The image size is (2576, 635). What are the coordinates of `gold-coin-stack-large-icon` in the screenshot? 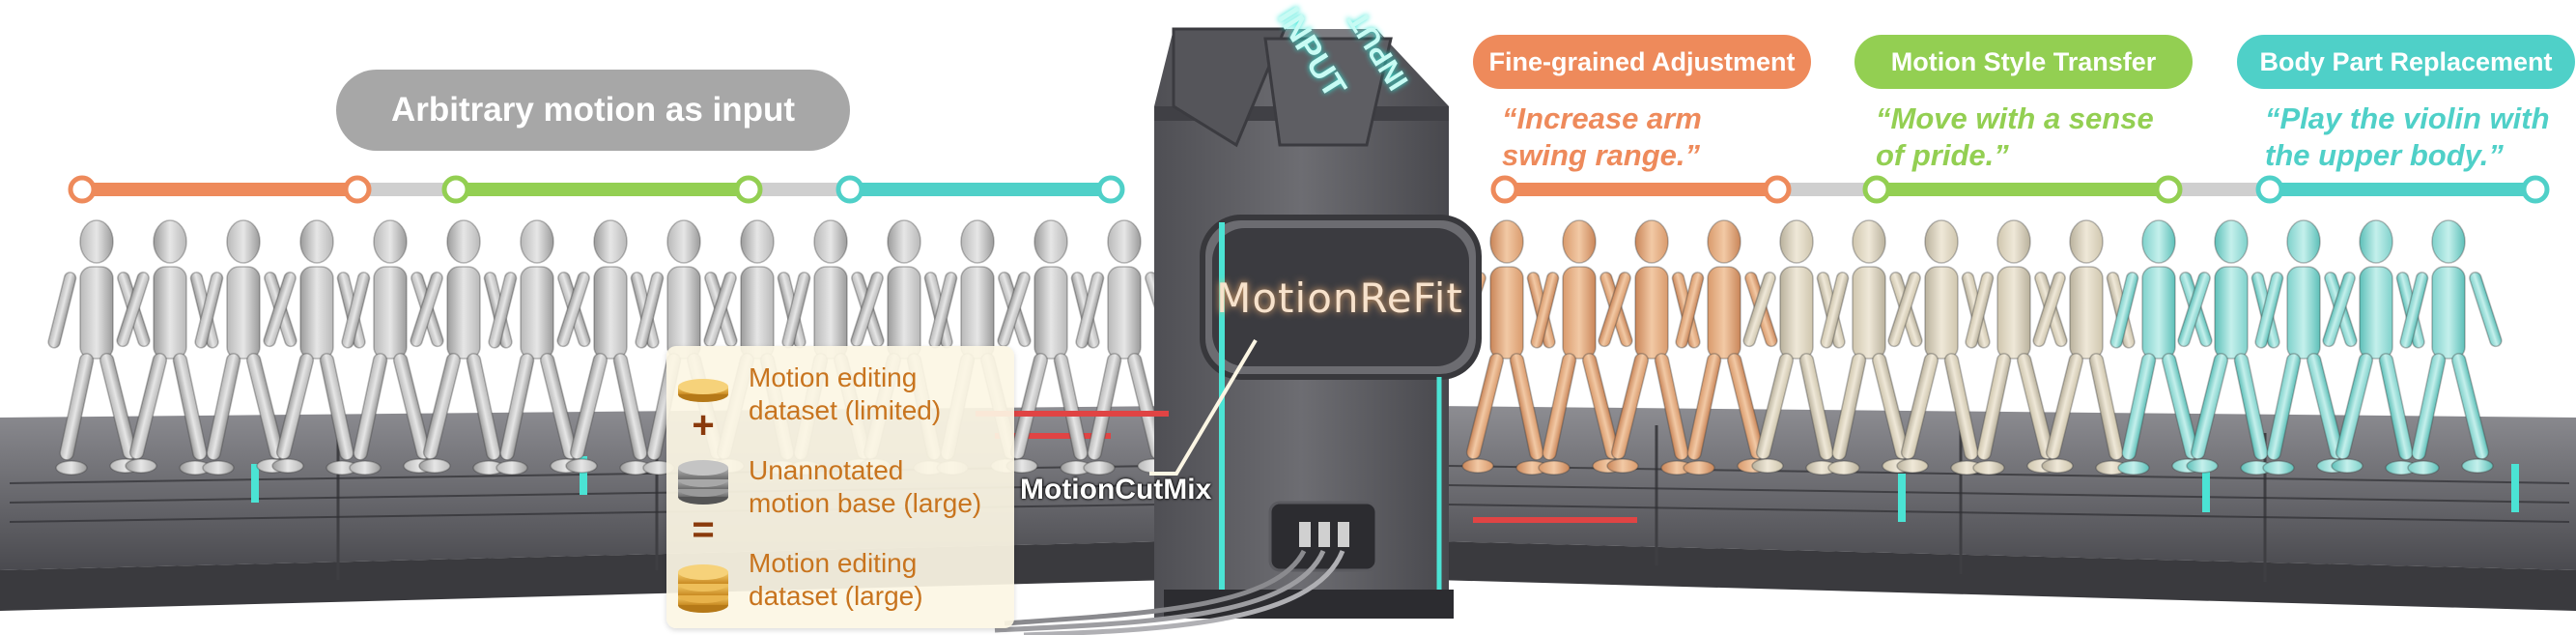 It's located at (703, 588).